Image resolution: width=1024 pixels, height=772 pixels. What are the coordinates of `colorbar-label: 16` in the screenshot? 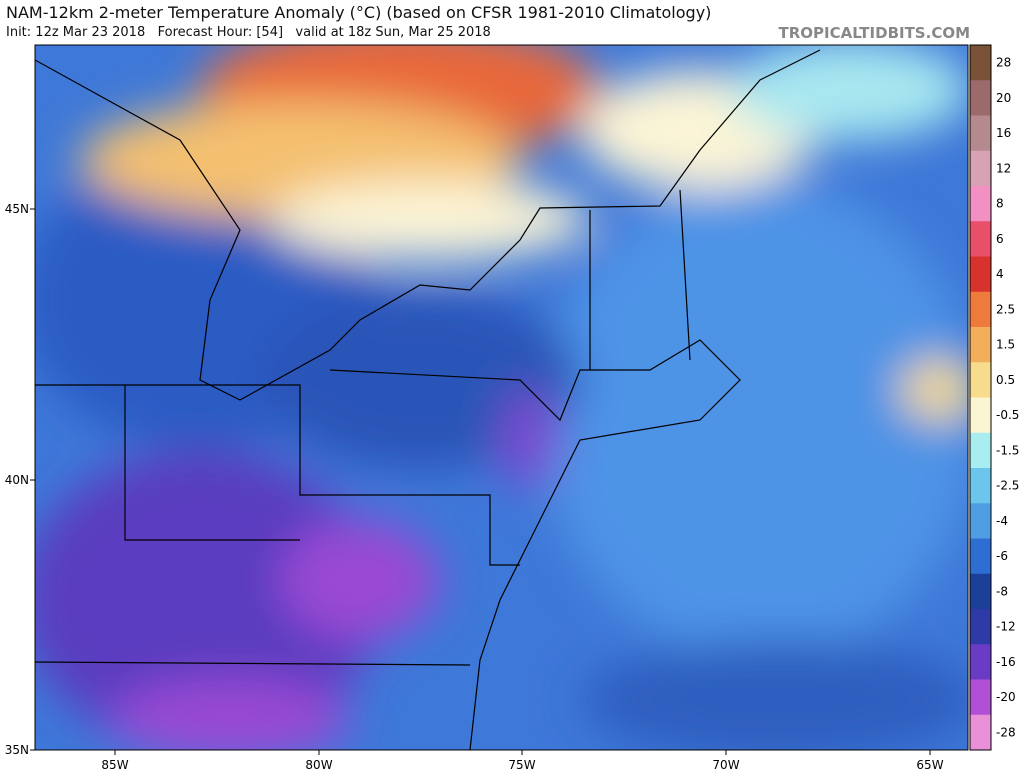 It's located at (1003, 133).